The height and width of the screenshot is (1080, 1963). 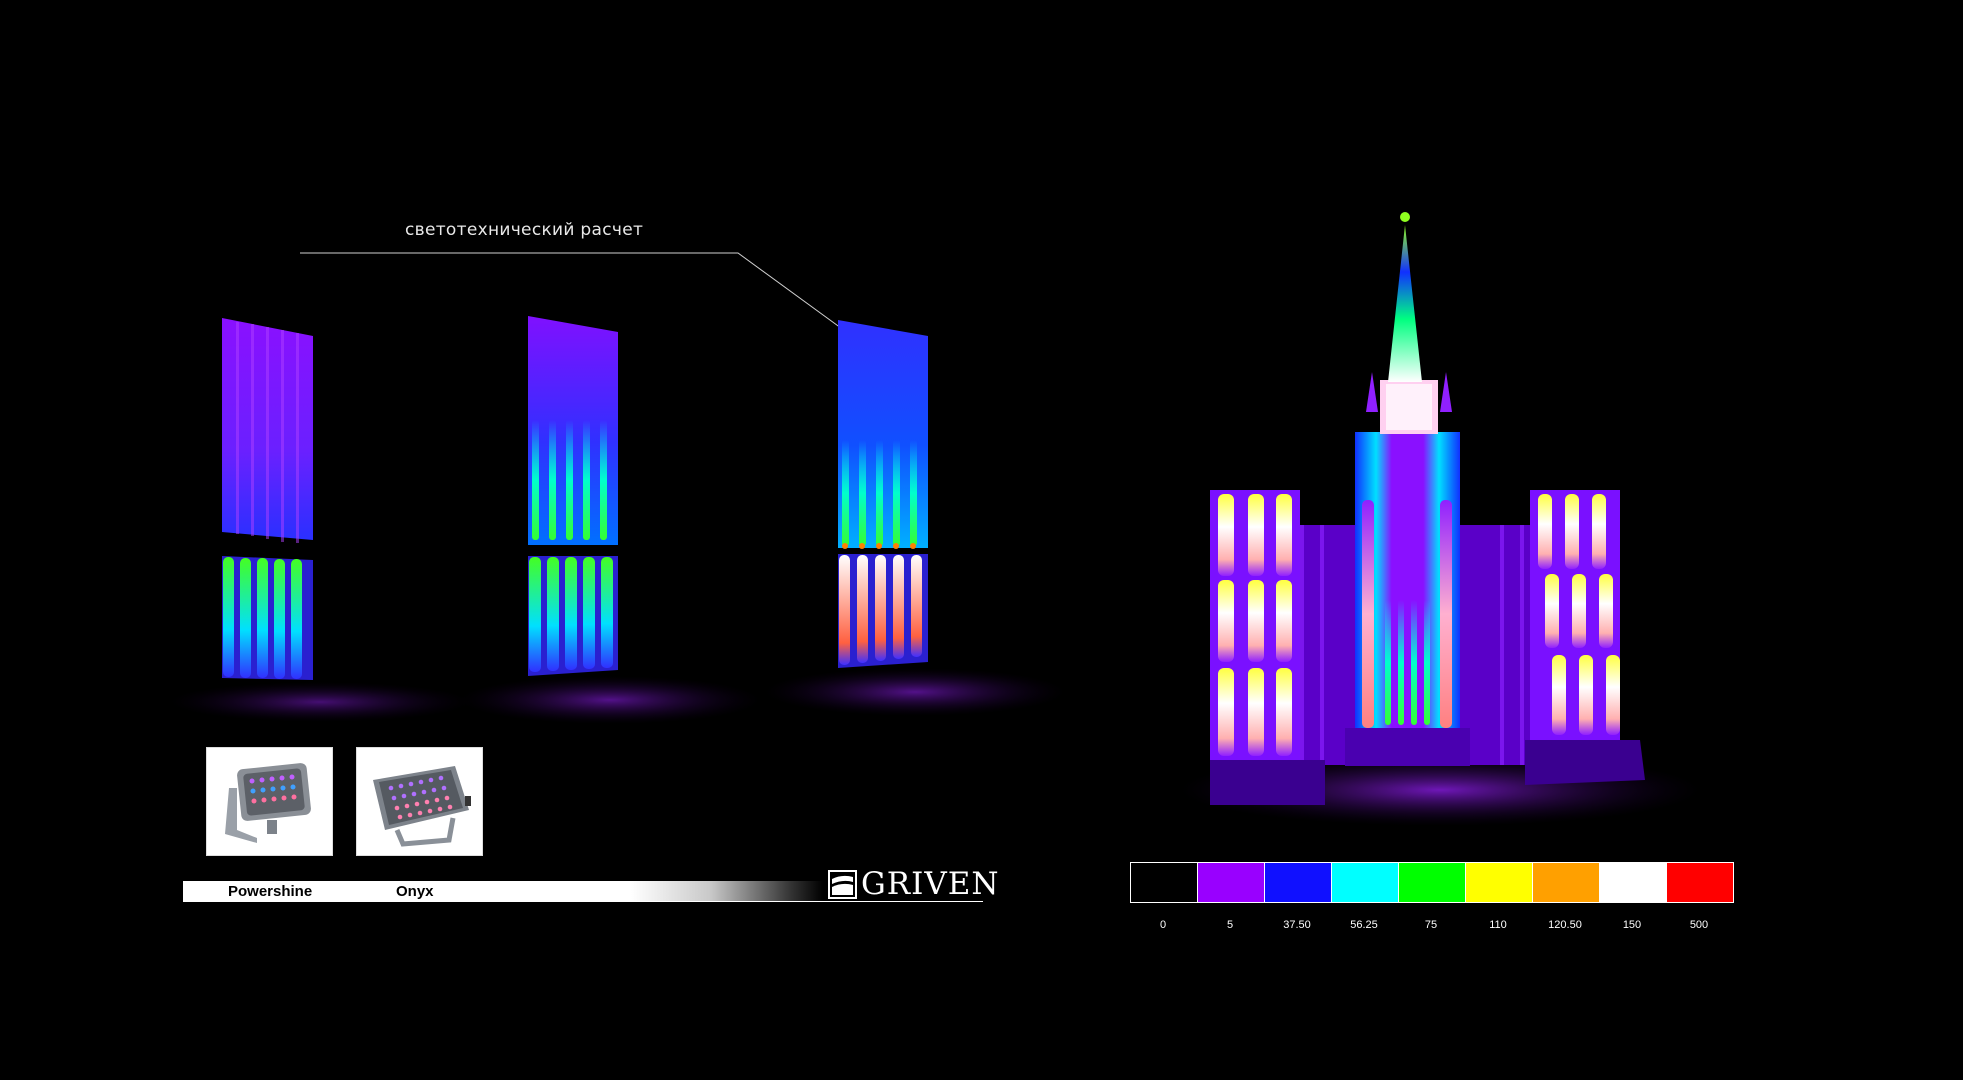 I want to click on brand-name: GRIVEN, so click(x=930, y=884).